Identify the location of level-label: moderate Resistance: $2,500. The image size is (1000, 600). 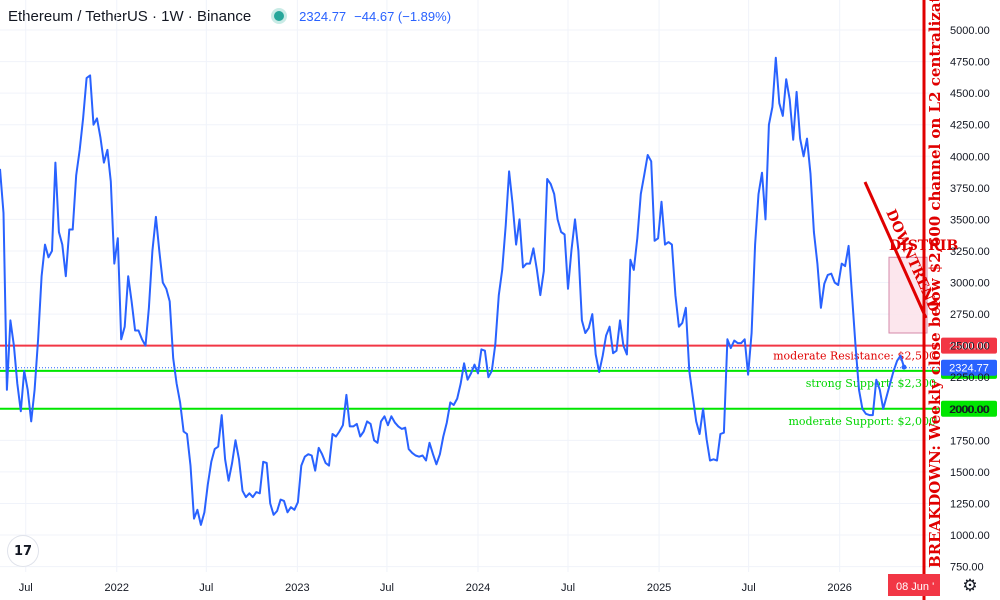
(854, 356).